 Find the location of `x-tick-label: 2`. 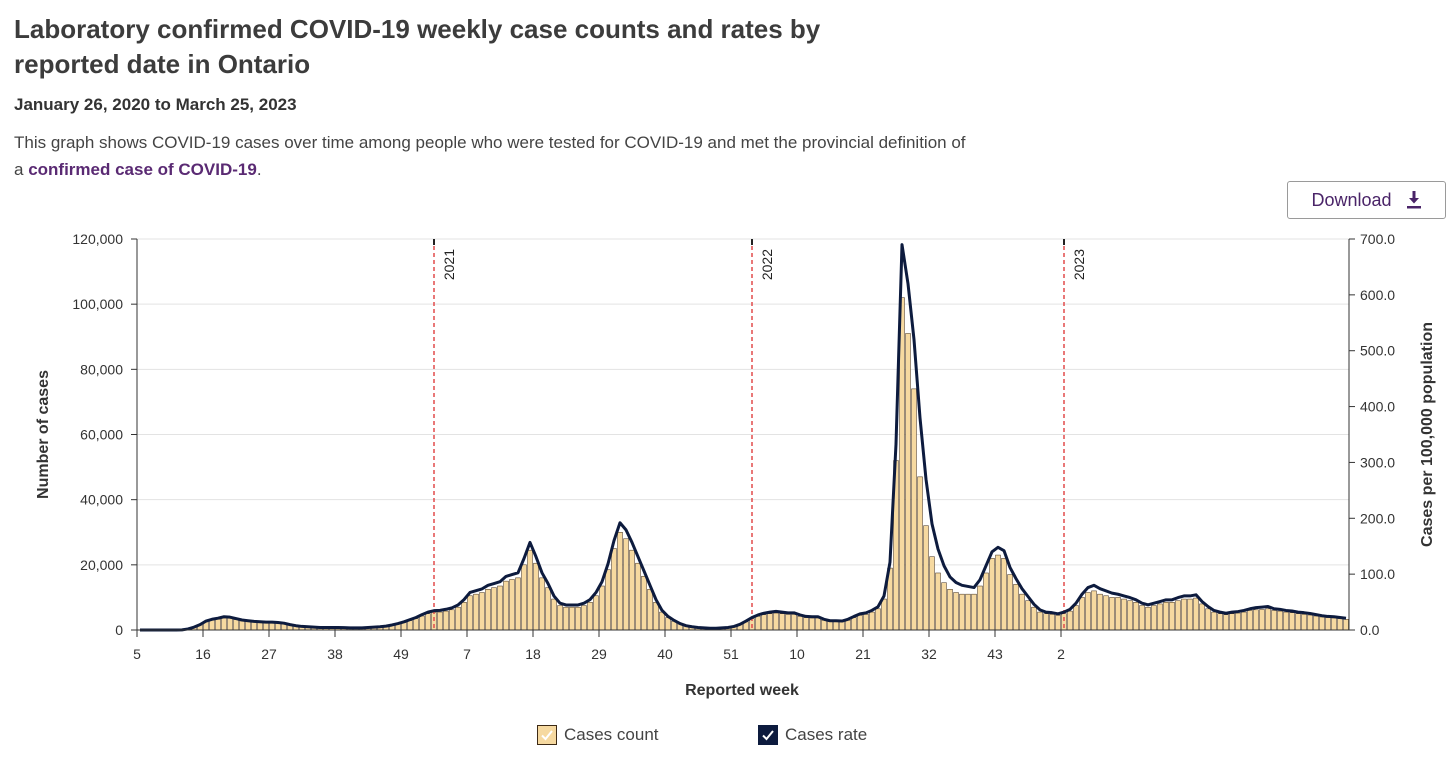

x-tick-label: 2 is located at coordinates (1061, 654).